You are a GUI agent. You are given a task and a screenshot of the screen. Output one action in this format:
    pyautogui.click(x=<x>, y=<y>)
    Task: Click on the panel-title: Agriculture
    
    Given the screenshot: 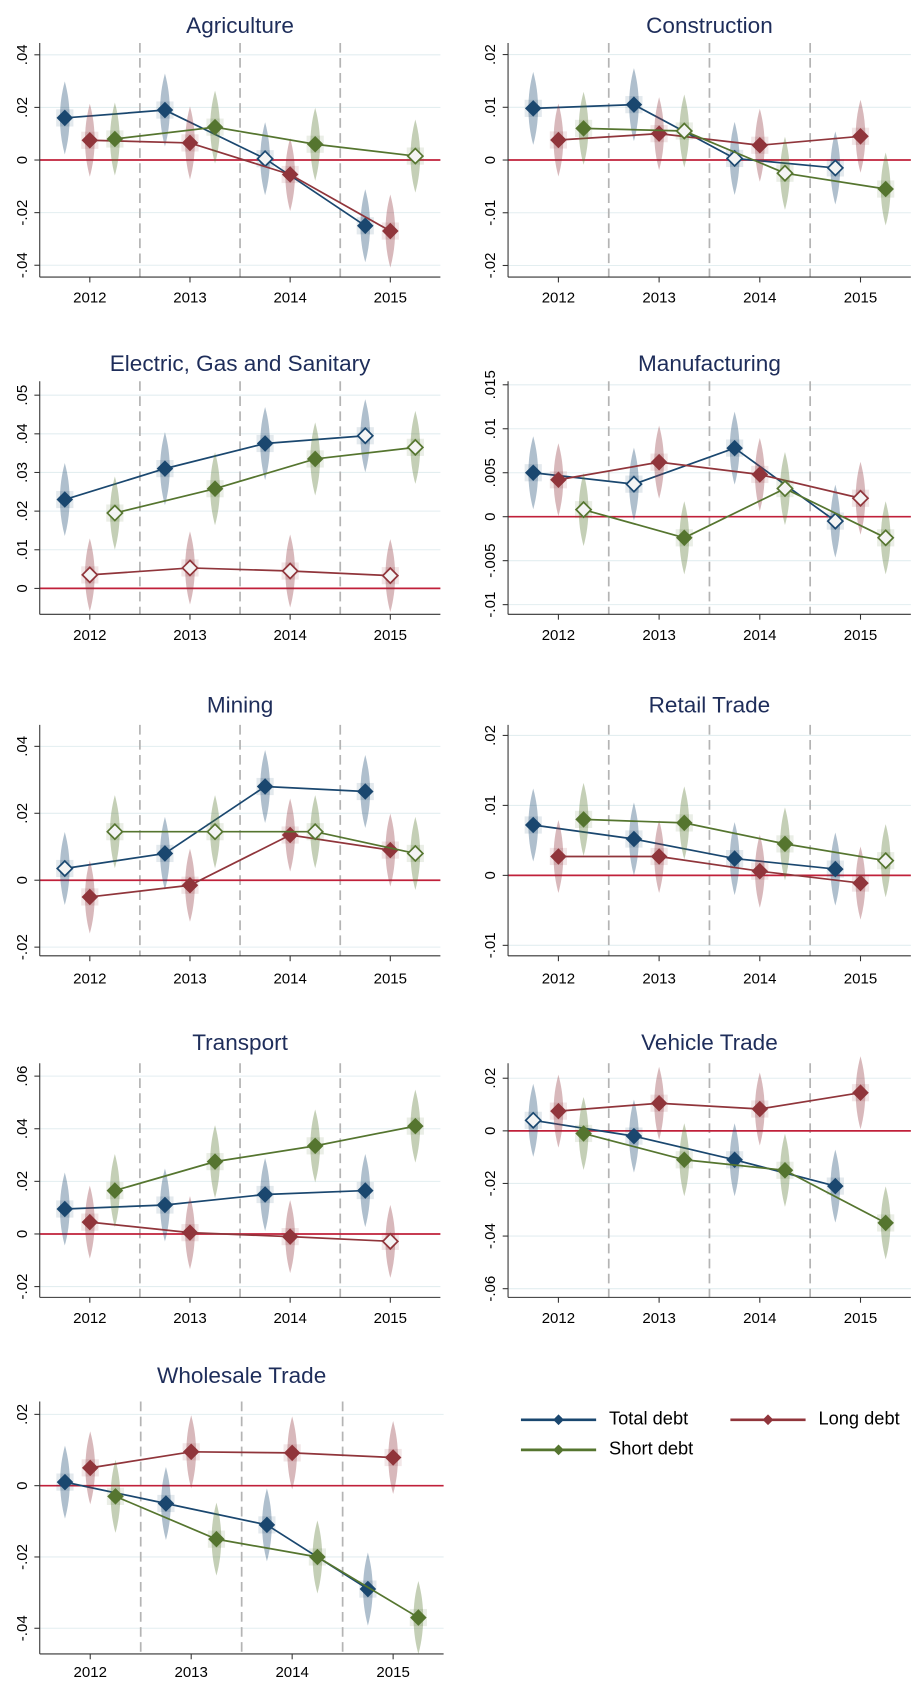 What is the action you would take?
    pyautogui.click(x=240, y=25)
    